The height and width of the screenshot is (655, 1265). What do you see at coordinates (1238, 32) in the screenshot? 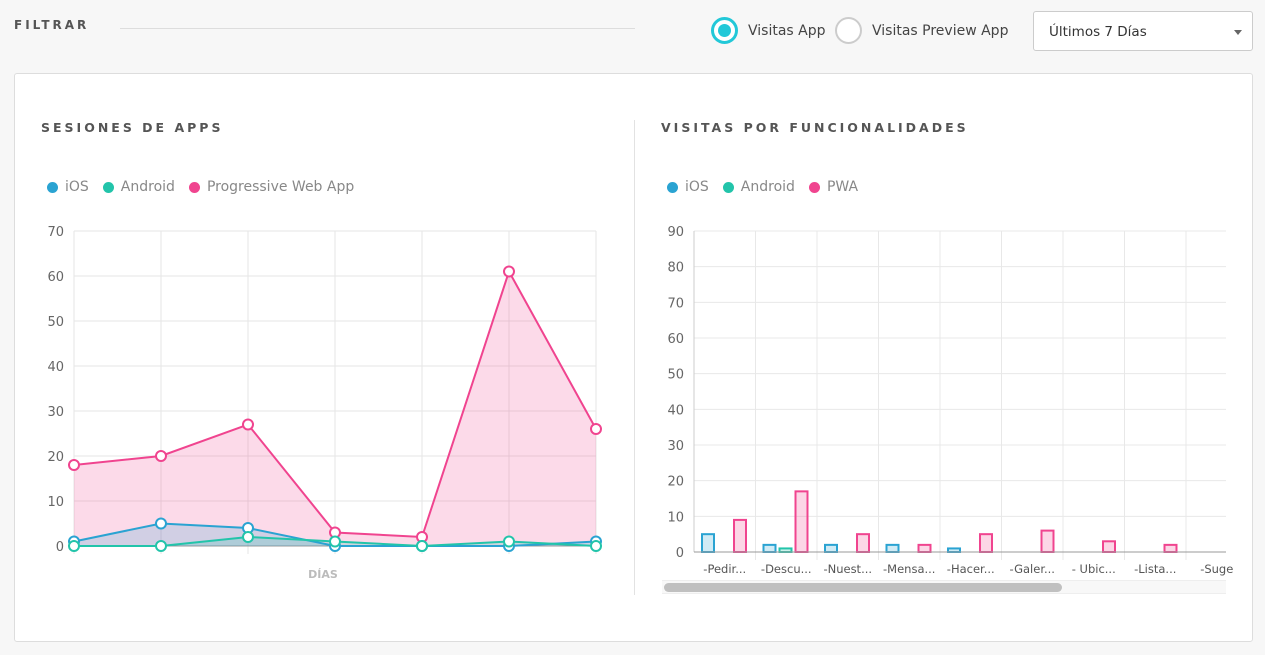
I see `chevron-down-icon` at bounding box center [1238, 32].